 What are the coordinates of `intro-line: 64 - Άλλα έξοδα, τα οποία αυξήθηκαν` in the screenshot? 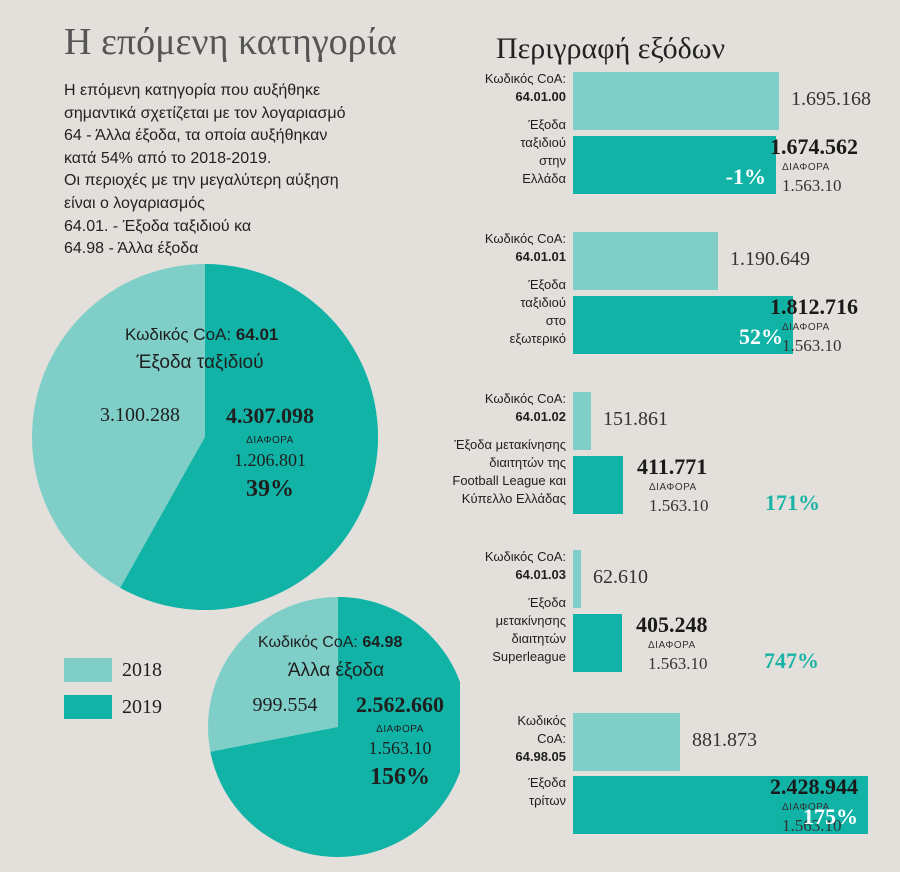 It's located at (196, 136).